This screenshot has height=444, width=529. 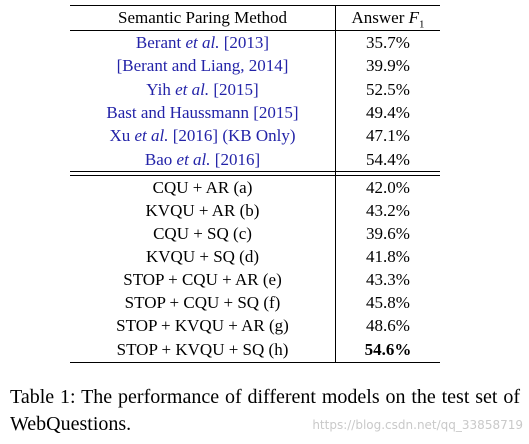 I want to click on answer-cell: 42.0%, so click(x=388, y=187).